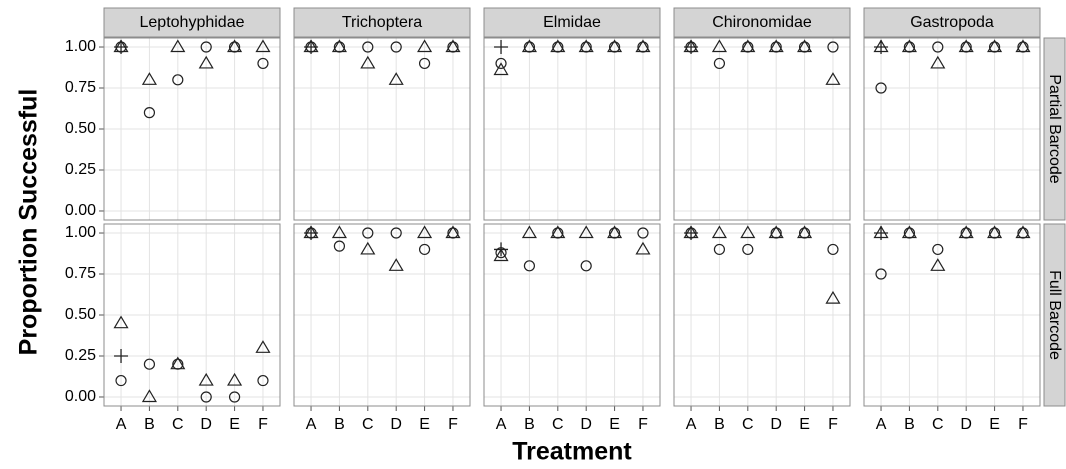  I want to click on y-axis-label: Proportion Successful, so click(29, 222).